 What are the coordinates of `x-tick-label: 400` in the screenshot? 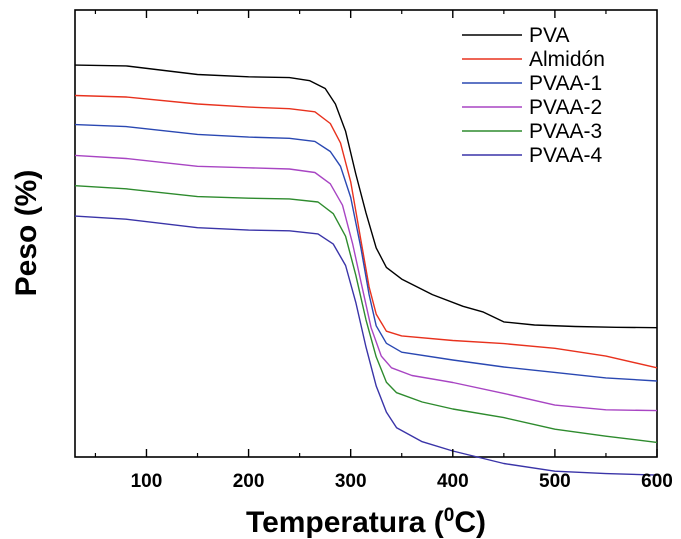 It's located at (453, 481).